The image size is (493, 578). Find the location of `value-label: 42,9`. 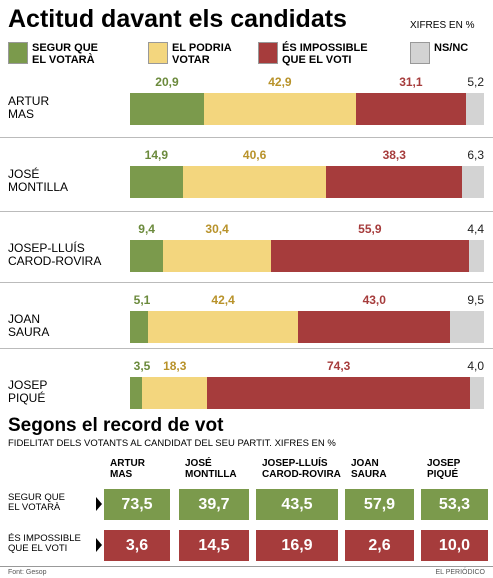

value-label: 42,9 is located at coordinates (280, 82).